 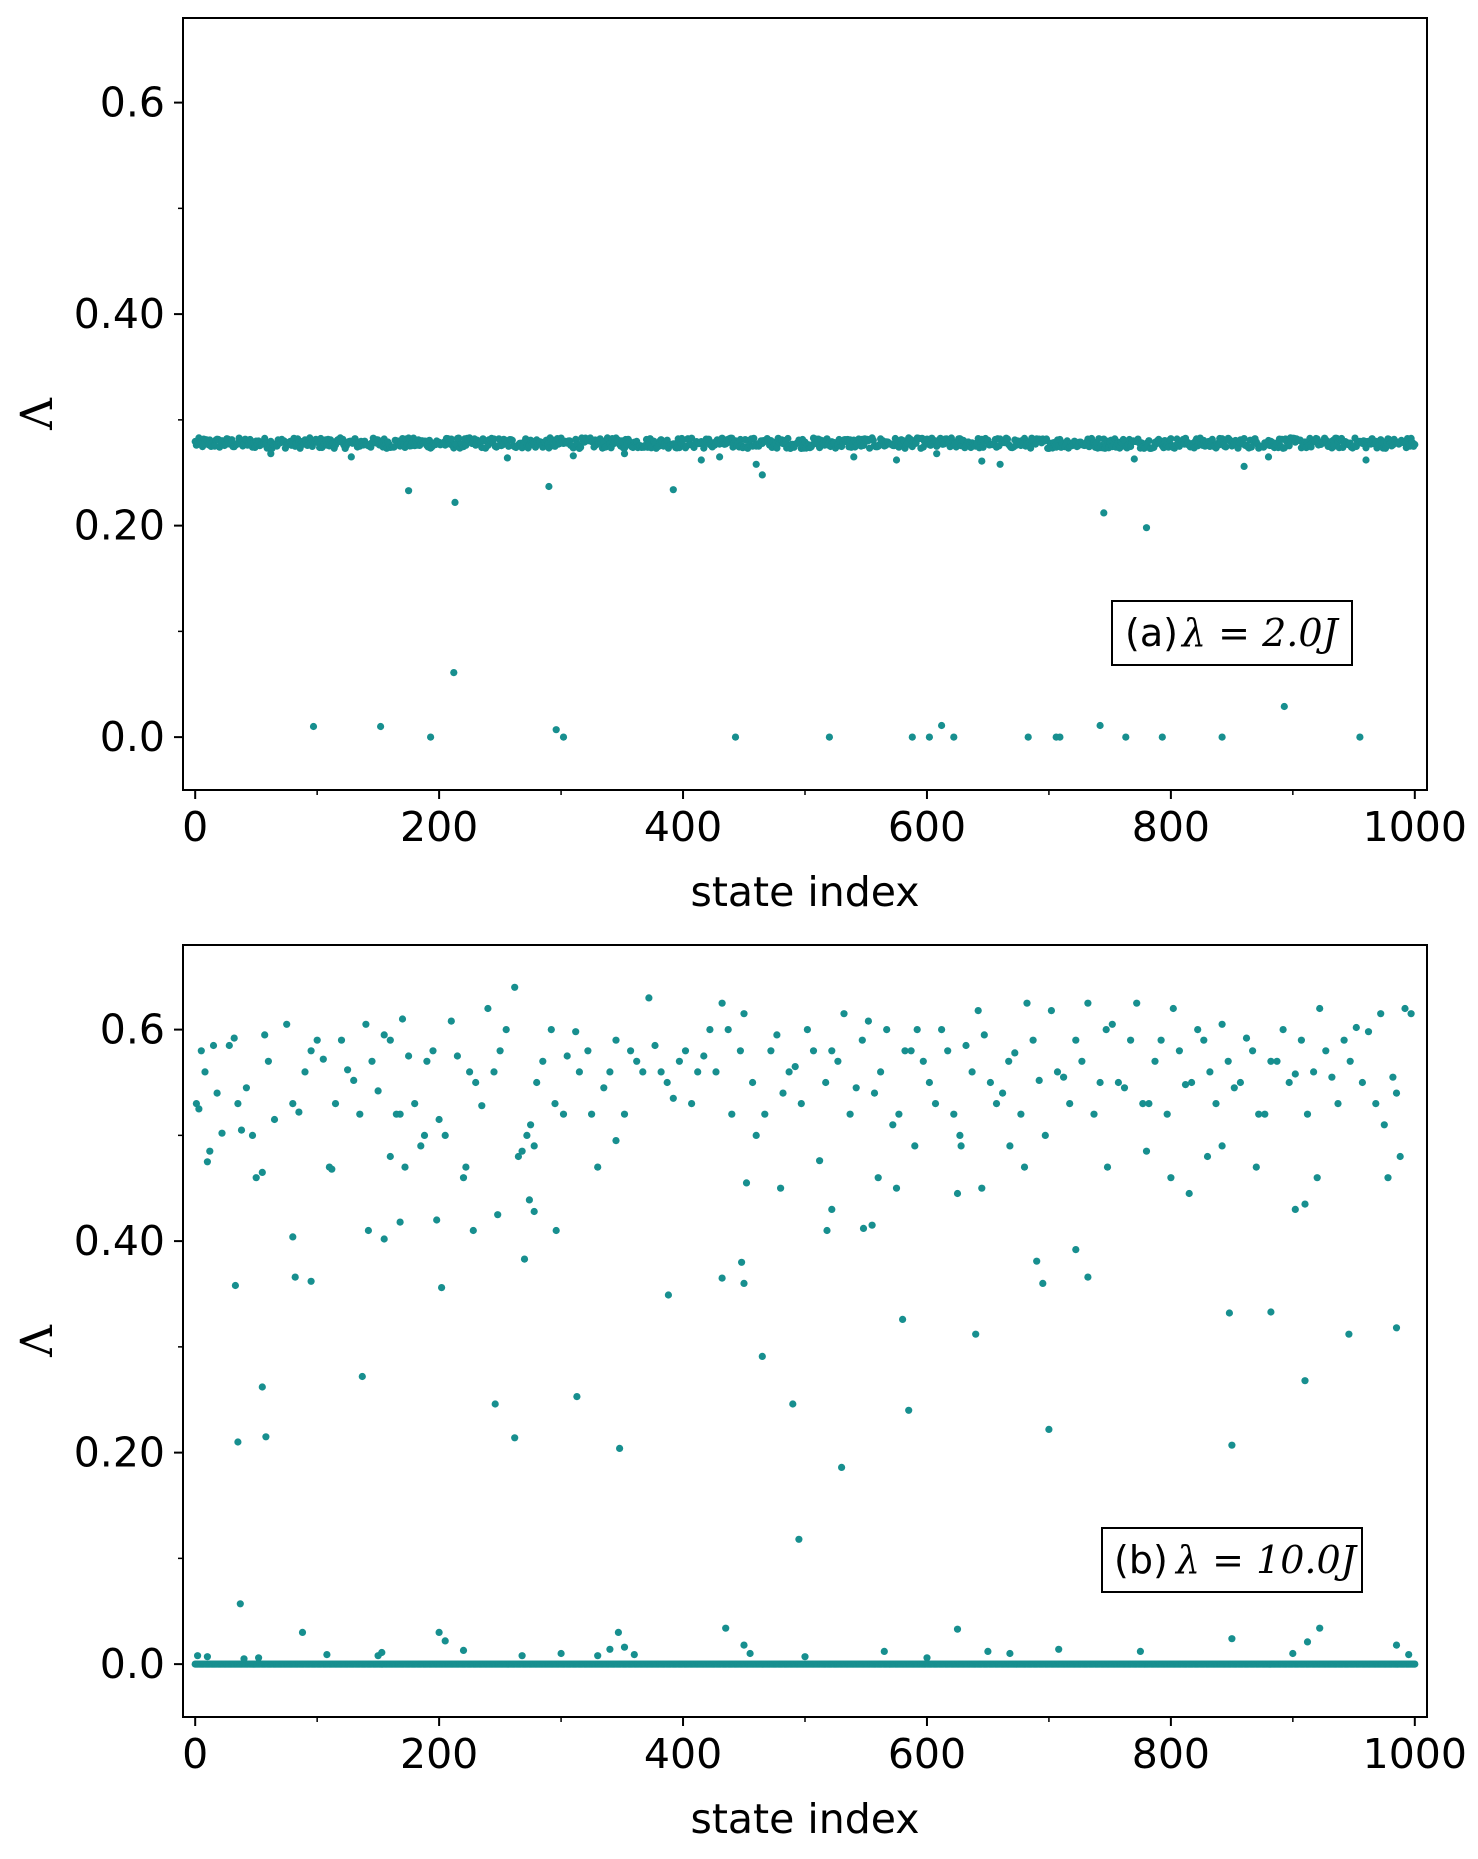 What do you see at coordinates (119, 1453) in the screenshot?
I see `y-tick-label: 0.20` at bounding box center [119, 1453].